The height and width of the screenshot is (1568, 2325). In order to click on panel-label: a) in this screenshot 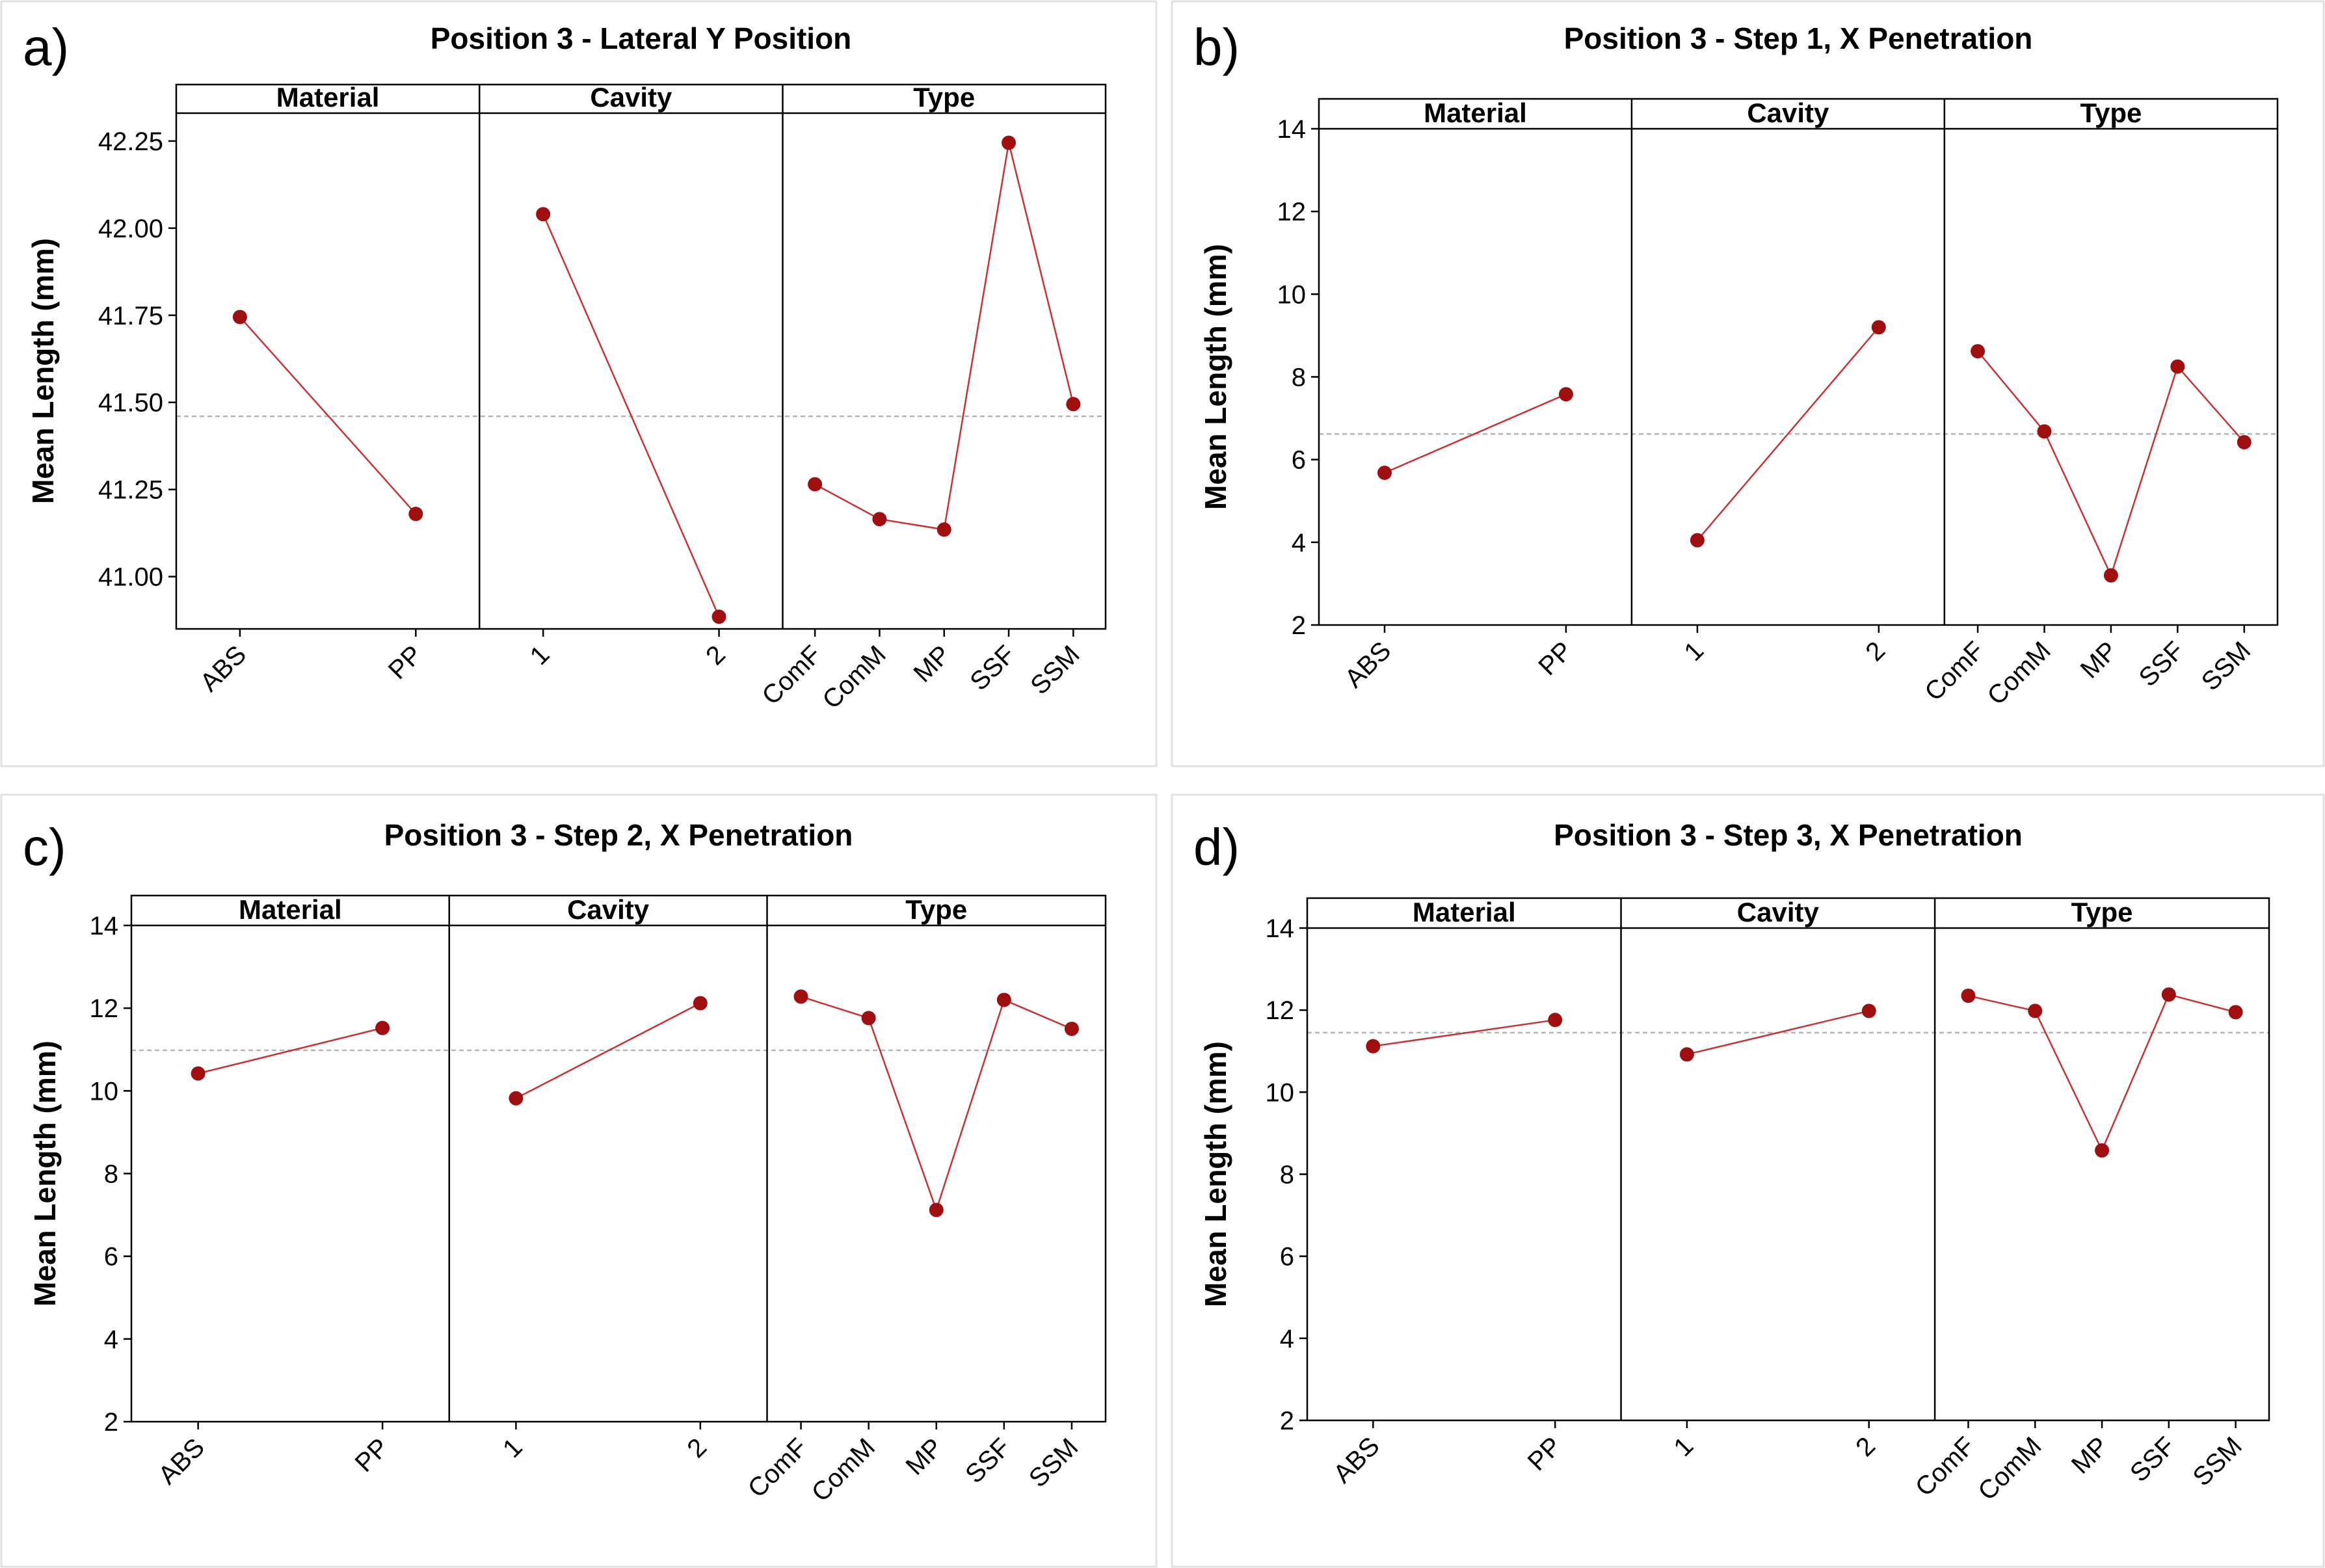, I will do `click(46, 47)`.